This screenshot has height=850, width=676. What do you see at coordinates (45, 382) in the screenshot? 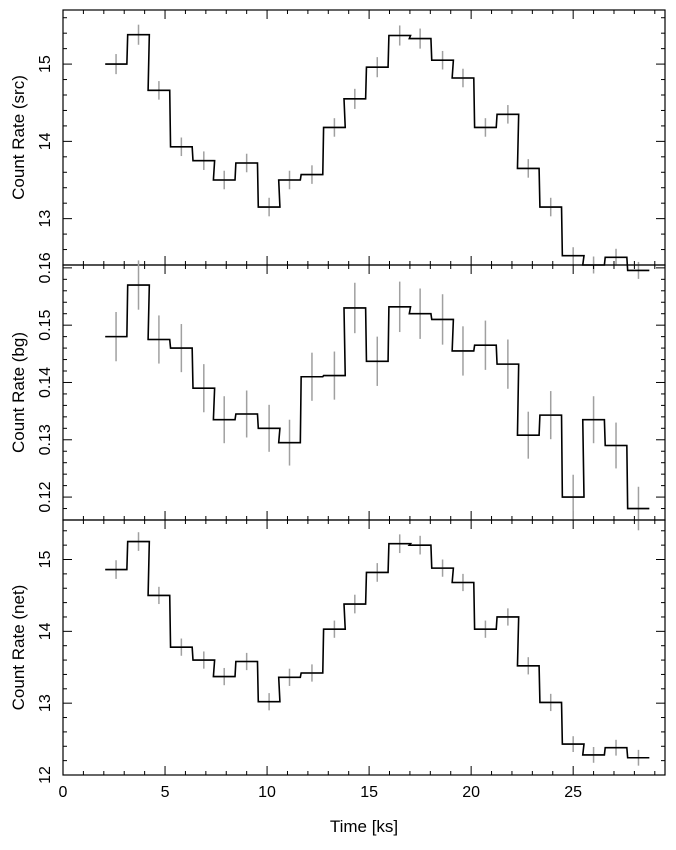
I see `y-tick-label-bg: 0.14` at bounding box center [45, 382].